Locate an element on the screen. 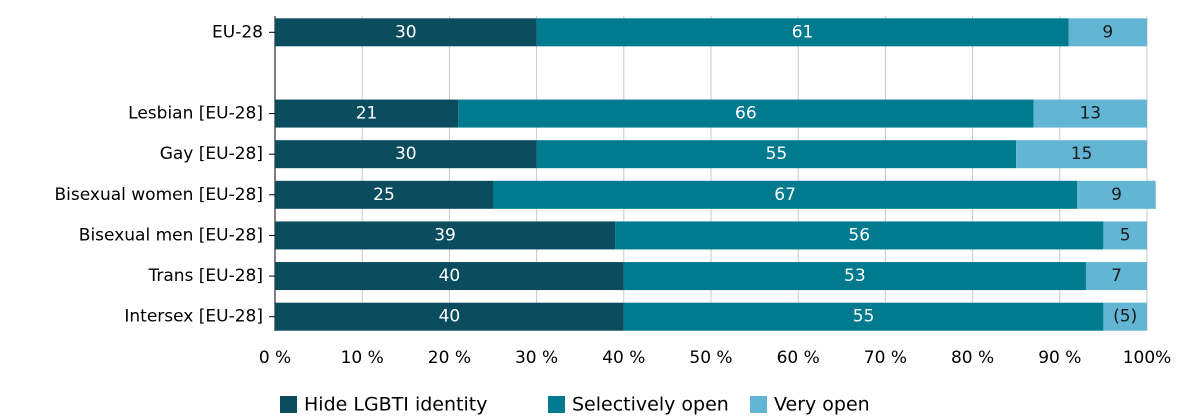 This screenshot has height=417, width=1184. x-tick-label: 0 % is located at coordinates (275, 358).